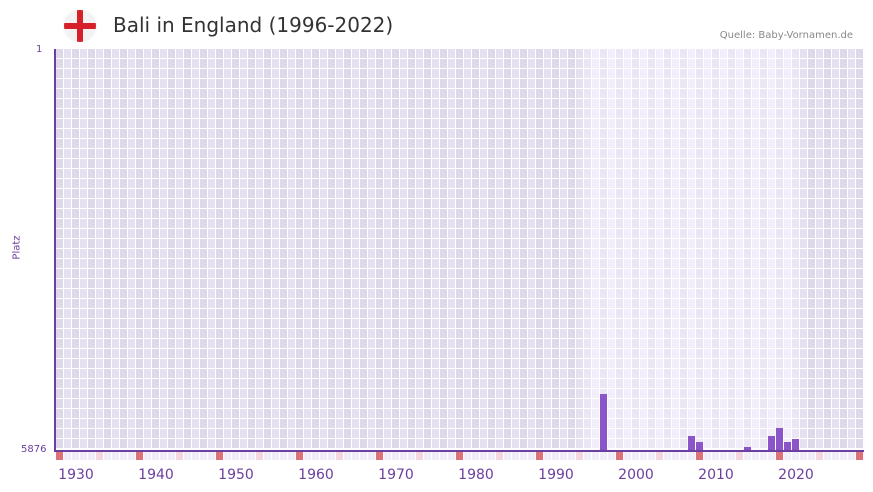 This screenshot has height=492, width=873. I want to click on bar-2007, so click(691, 443).